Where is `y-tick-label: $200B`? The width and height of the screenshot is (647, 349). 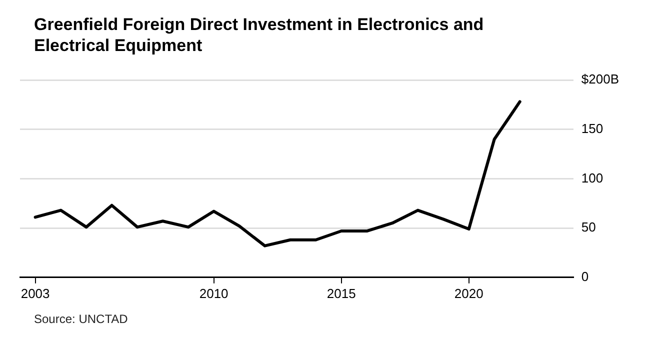 y-tick-label: $200B is located at coordinates (600, 79).